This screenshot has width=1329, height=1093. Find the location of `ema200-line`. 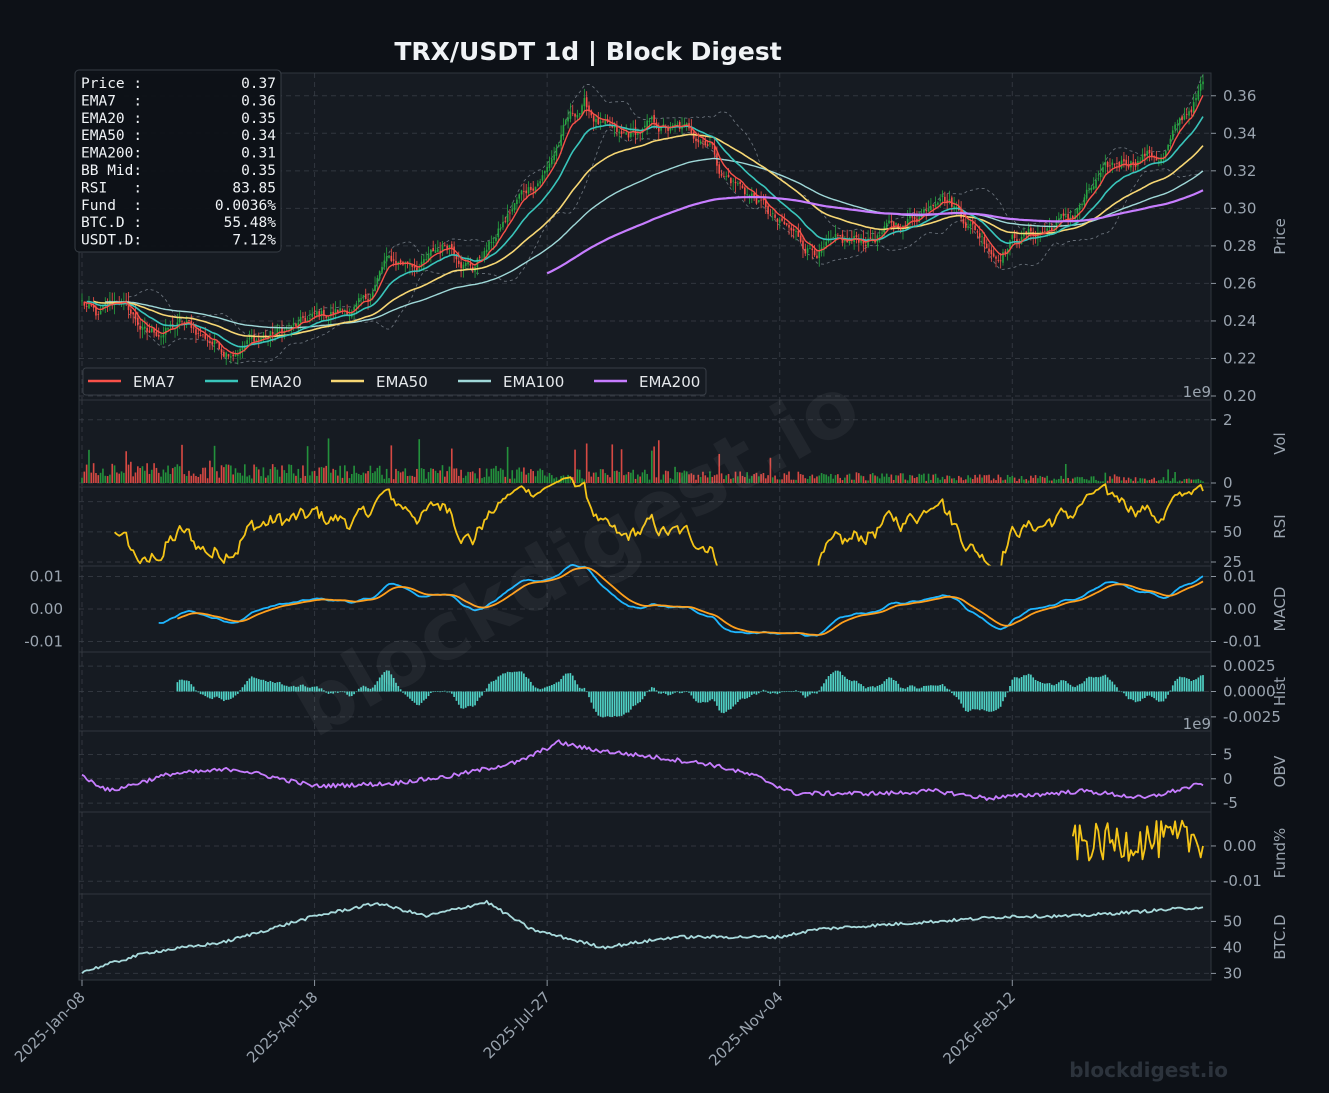

ema200-line is located at coordinates (875, 232).